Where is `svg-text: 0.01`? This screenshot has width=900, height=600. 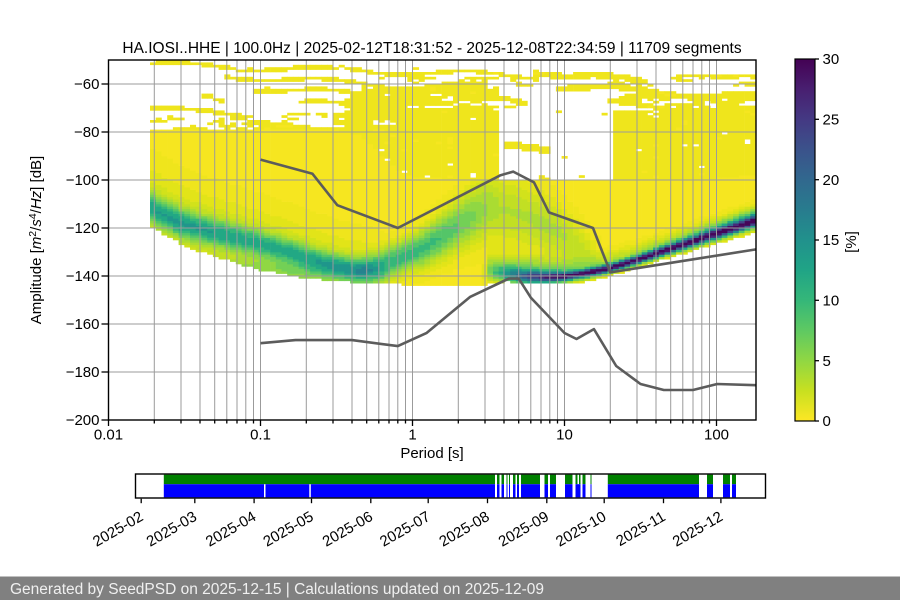
svg-text: 0.01 is located at coordinates (108, 435).